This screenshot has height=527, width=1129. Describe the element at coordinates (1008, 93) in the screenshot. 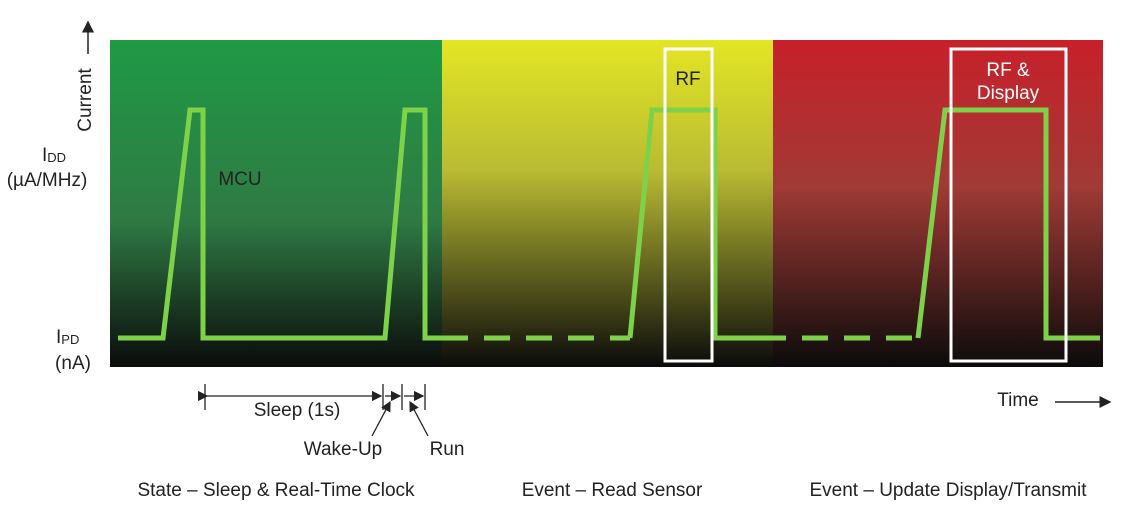

I see `rf-display-label: Display` at that location.